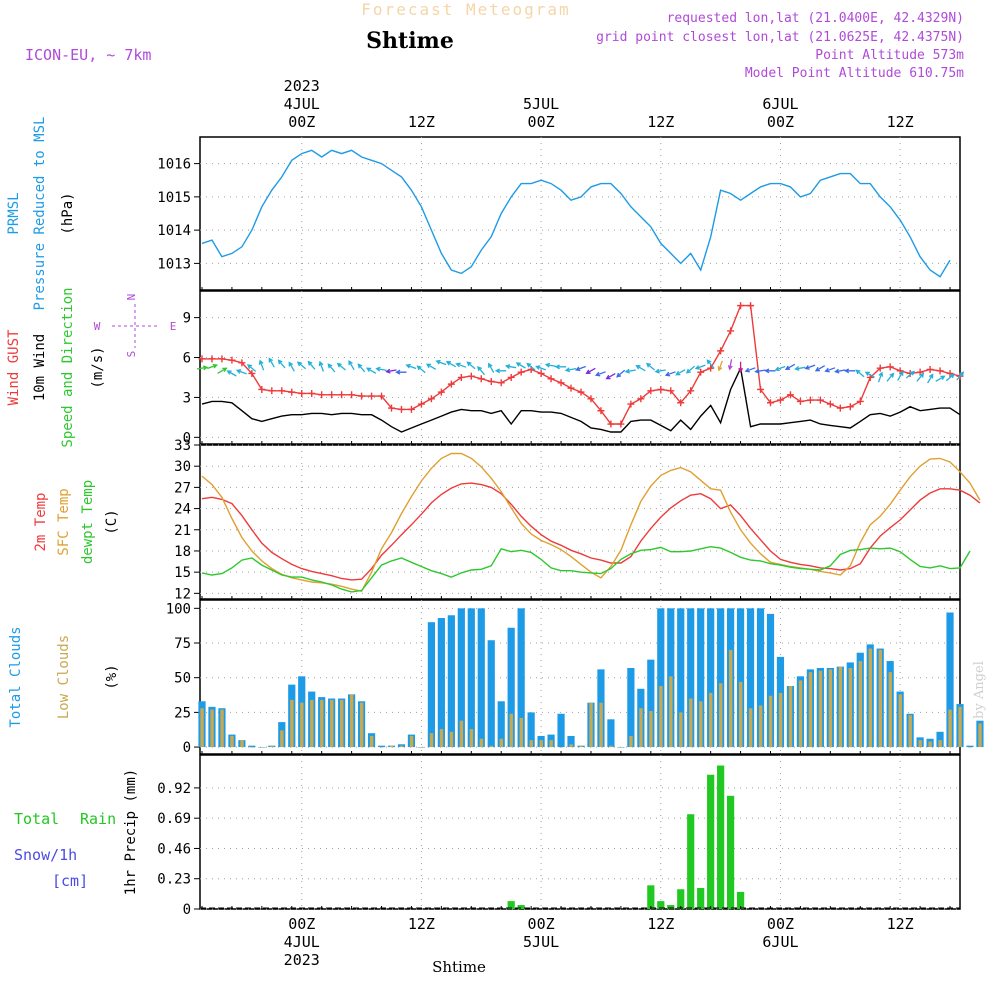  I want to click on y-tick-label: 50, so click(182, 679).